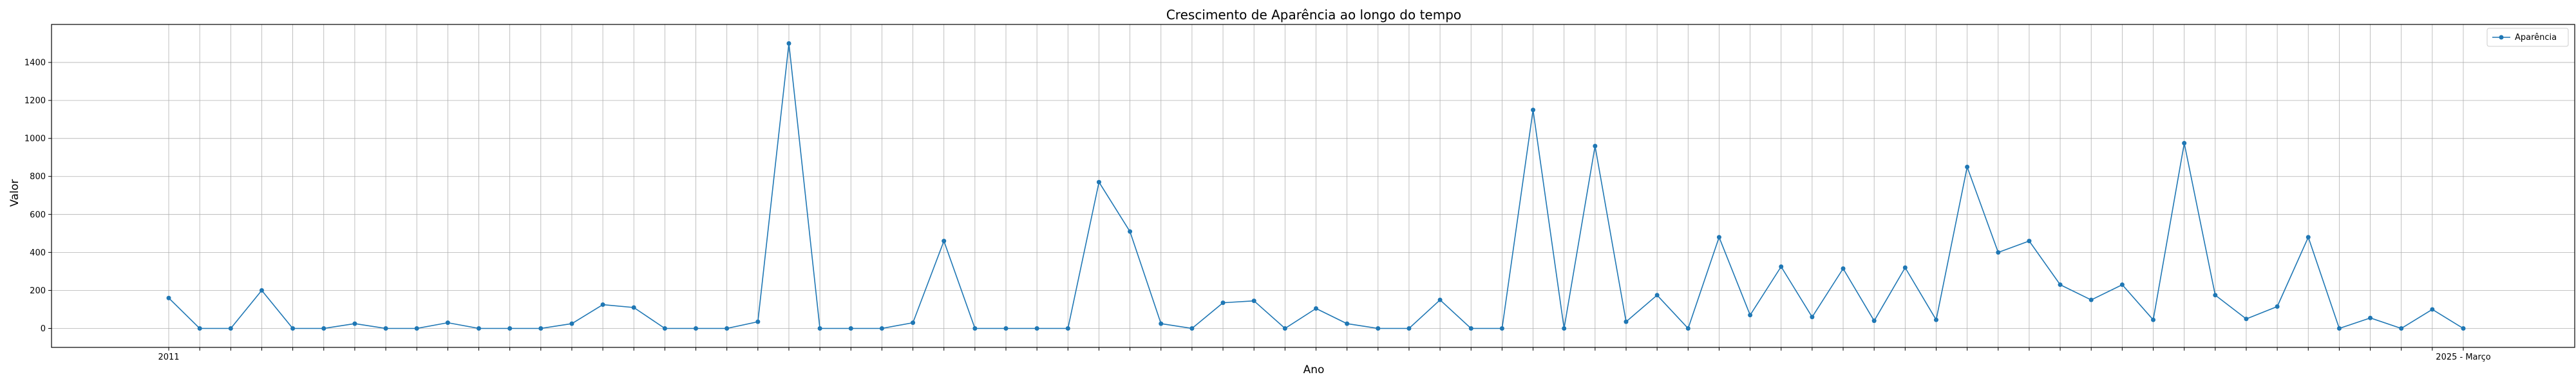  I want to click on y-axis-title: Valor, so click(14, 193).